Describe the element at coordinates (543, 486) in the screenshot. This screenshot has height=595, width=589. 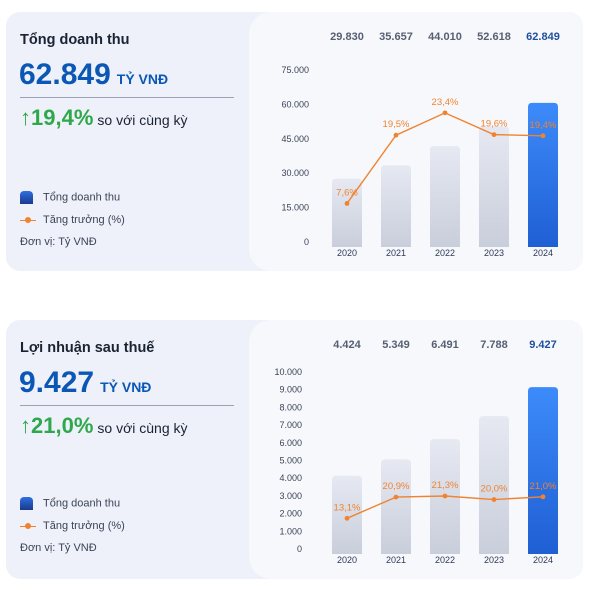
I see `growth-data-label: 21,0%` at that location.